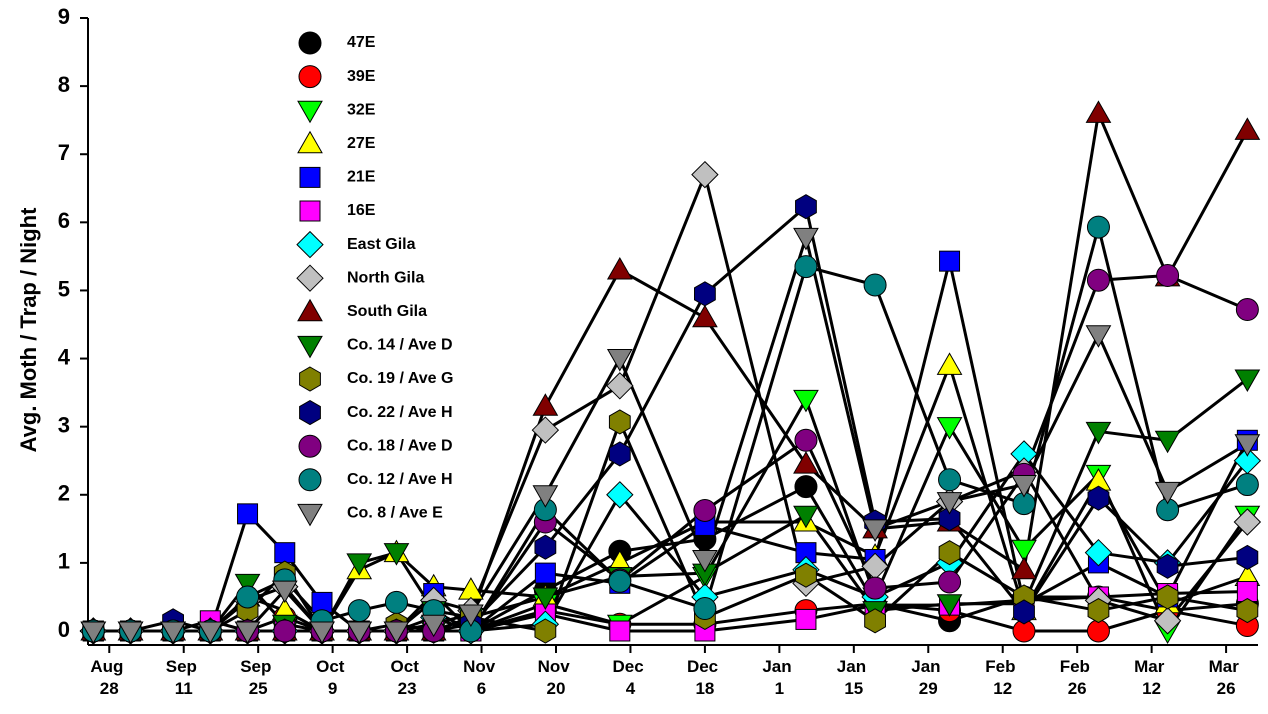  Describe the element at coordinates (1151, 677) in the screenshot. I see `x-tick-label: Mar 12` at that location.